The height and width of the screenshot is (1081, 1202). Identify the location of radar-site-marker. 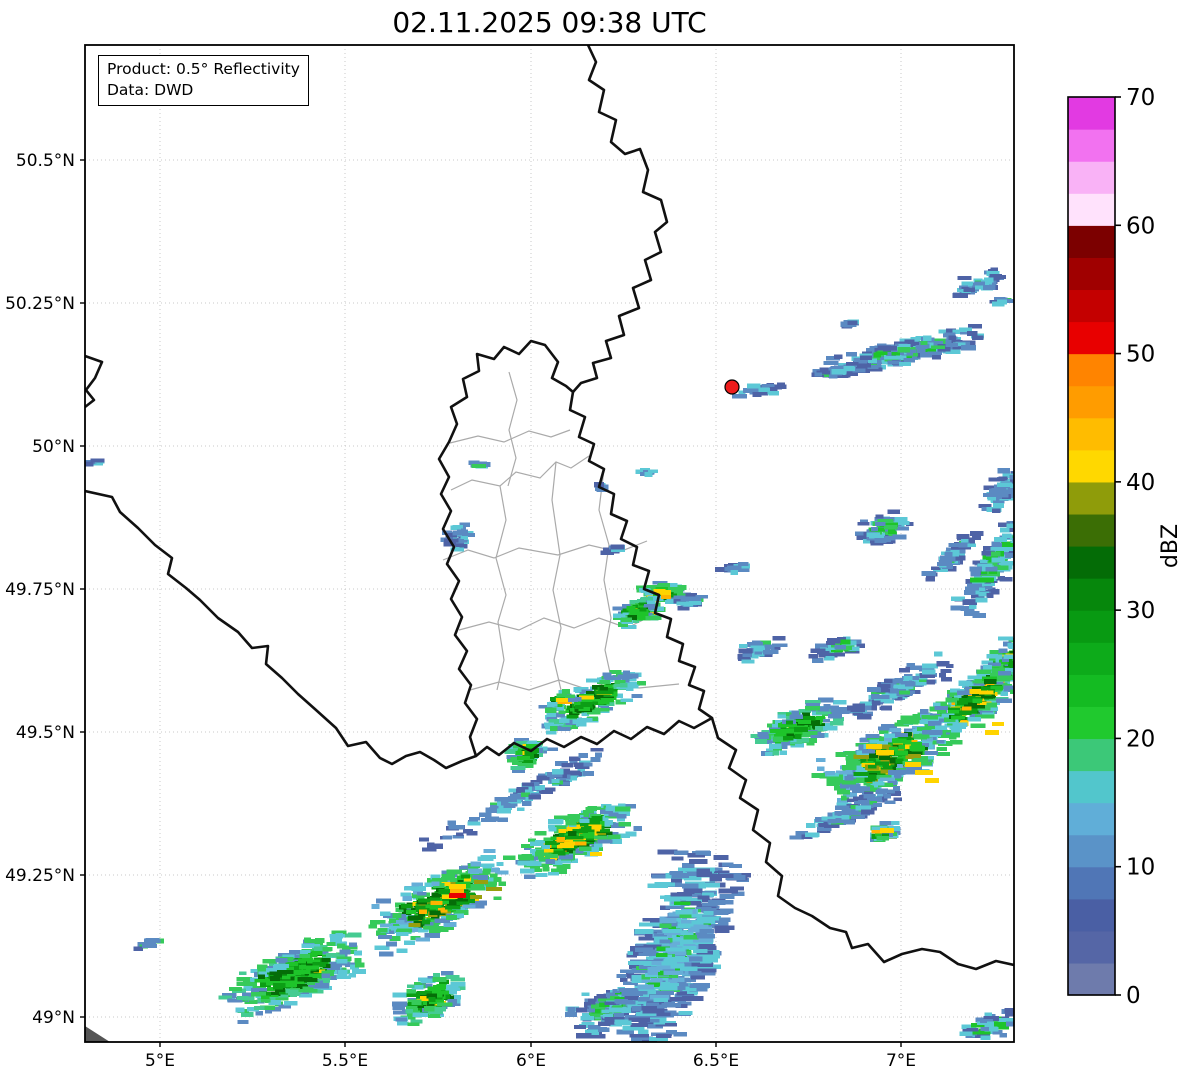
(732, 387).